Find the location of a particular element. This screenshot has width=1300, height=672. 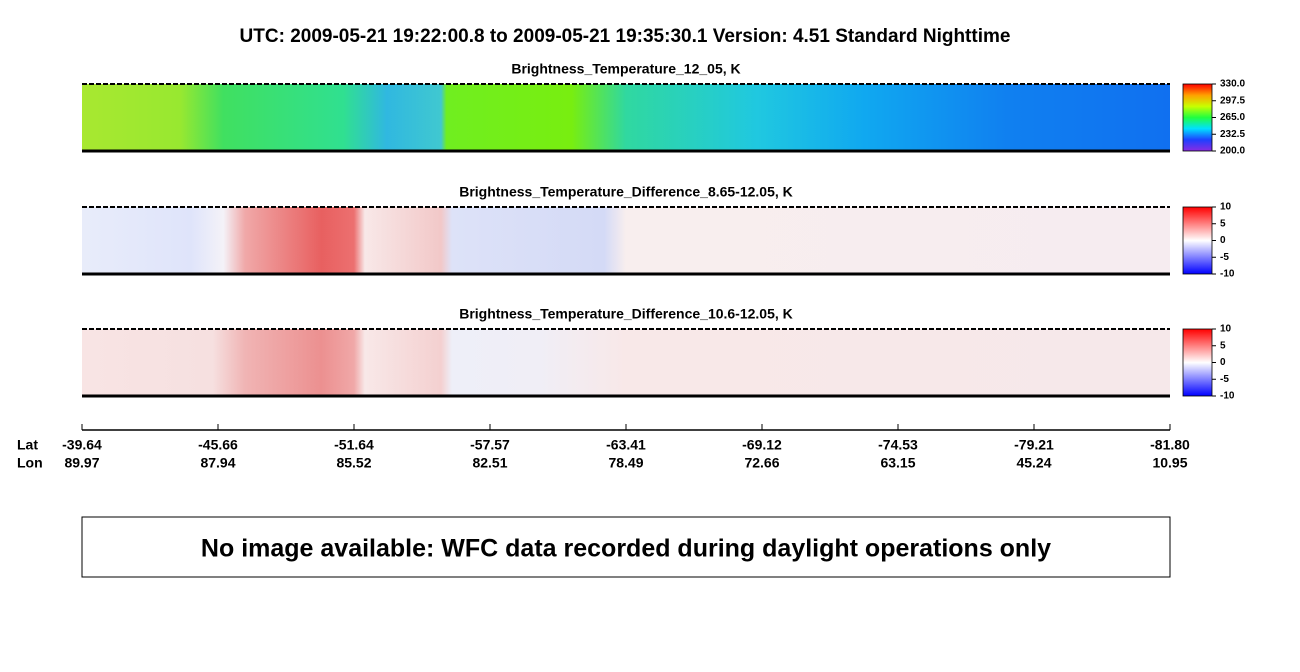

x-tick-label: 85.52 is located at coordinates (353, 463).